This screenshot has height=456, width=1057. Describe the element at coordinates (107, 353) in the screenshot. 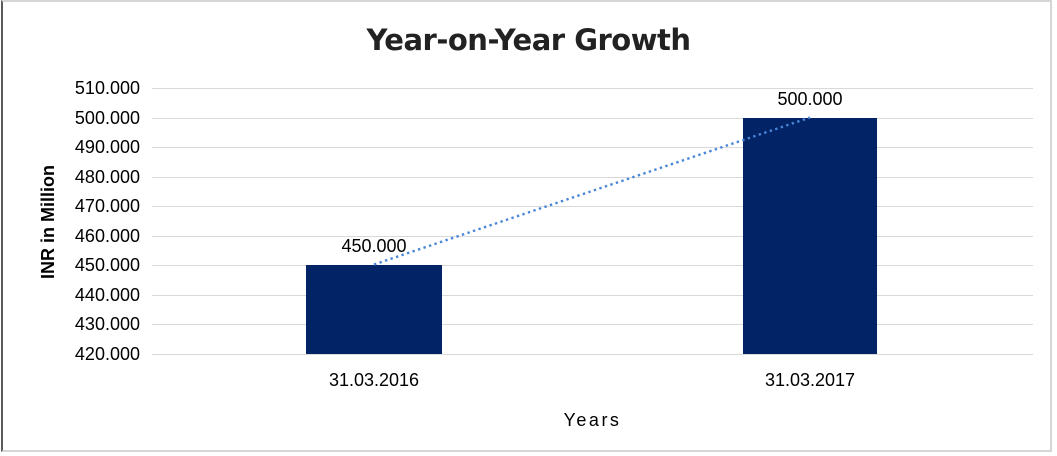

I see `y-tick-label: 420.000` at that location.